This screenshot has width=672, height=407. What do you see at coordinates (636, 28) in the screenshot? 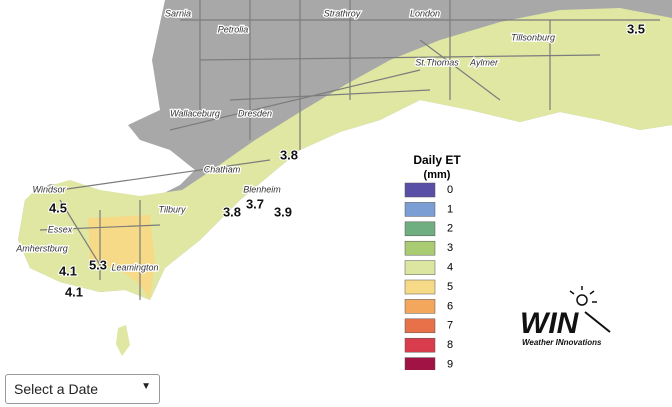
I see `station-value: 3.5` at bounding box center [636, 28].